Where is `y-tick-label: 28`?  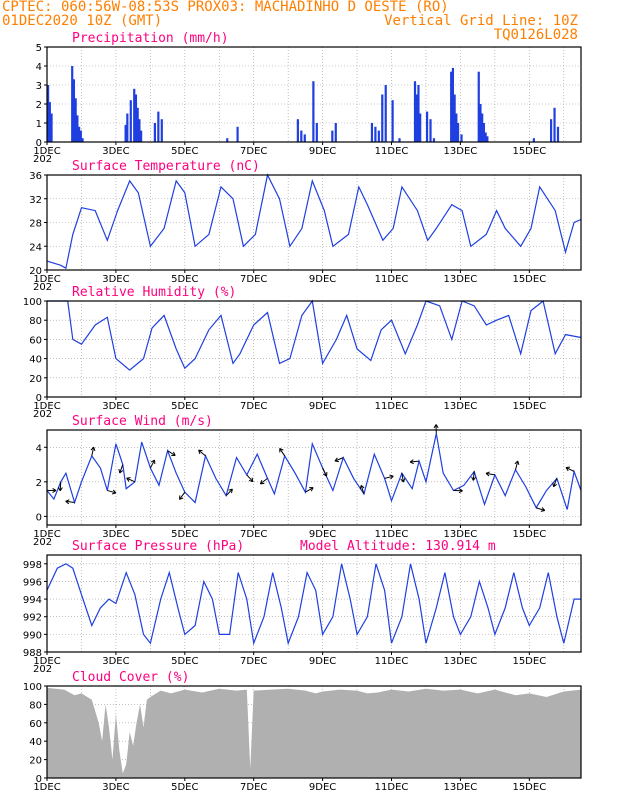
y-tick-label: 28 is located at coordinates (35, 224).